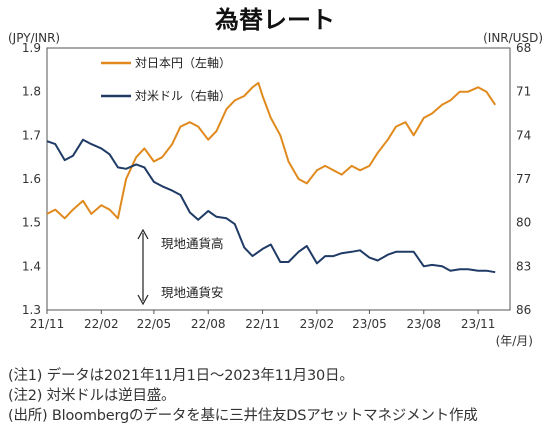  Describe the element at coordinates (31, 310) in the screenshot. I see `left-tick-label: 1.3` at that location.